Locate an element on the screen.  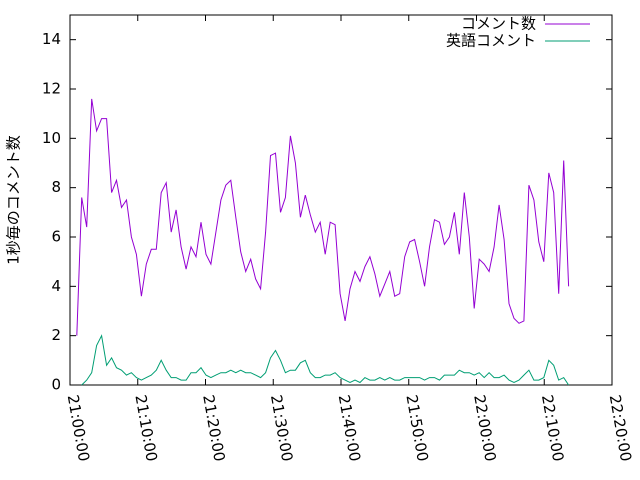
x-tick-label: 21:00:00 is located at coordinates (78, 427).